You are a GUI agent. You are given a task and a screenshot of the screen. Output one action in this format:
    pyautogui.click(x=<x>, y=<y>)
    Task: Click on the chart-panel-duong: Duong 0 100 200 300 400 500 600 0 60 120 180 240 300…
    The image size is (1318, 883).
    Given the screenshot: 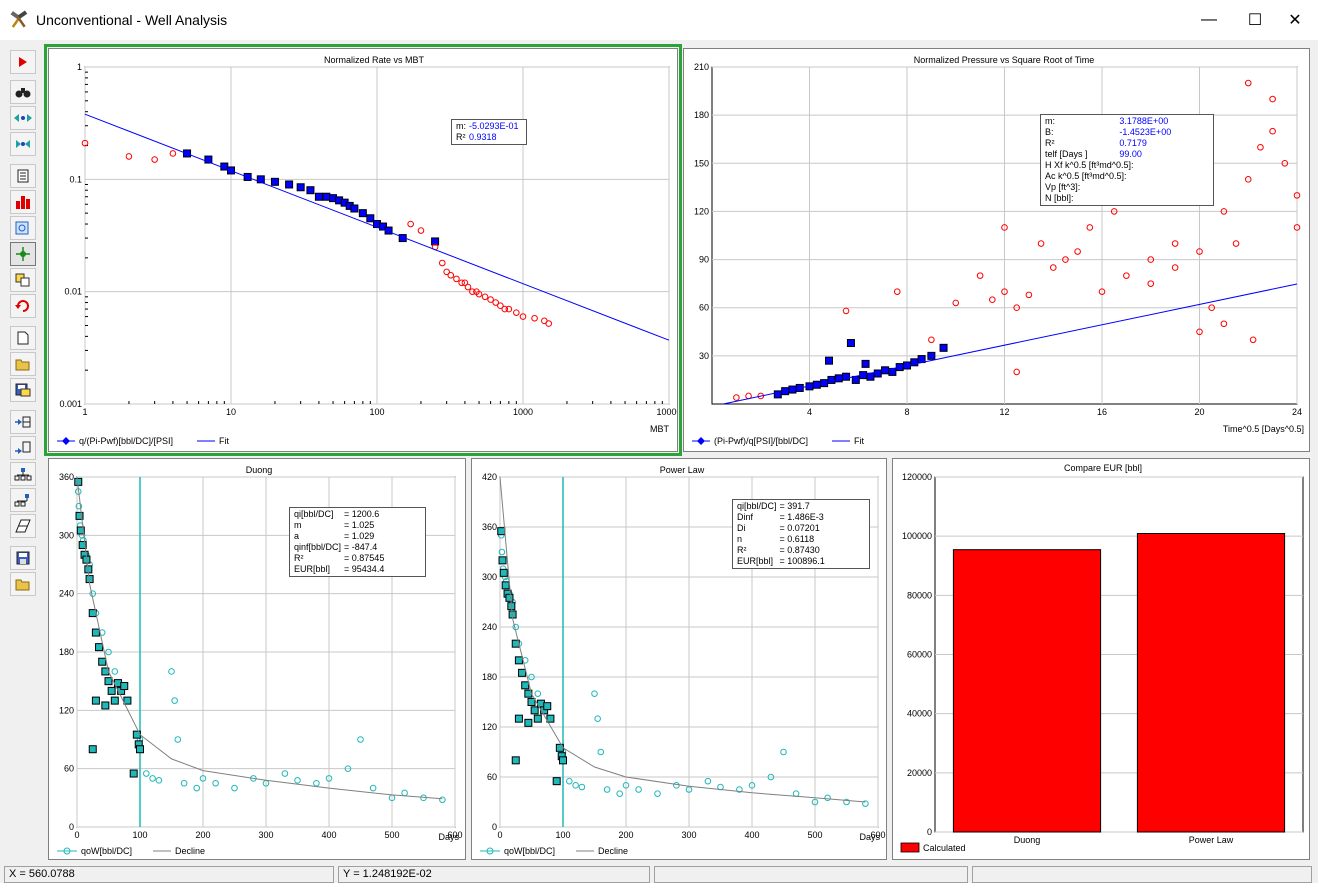 What is the action you would take?
    pyautogui.click(x=257, y=659)
    